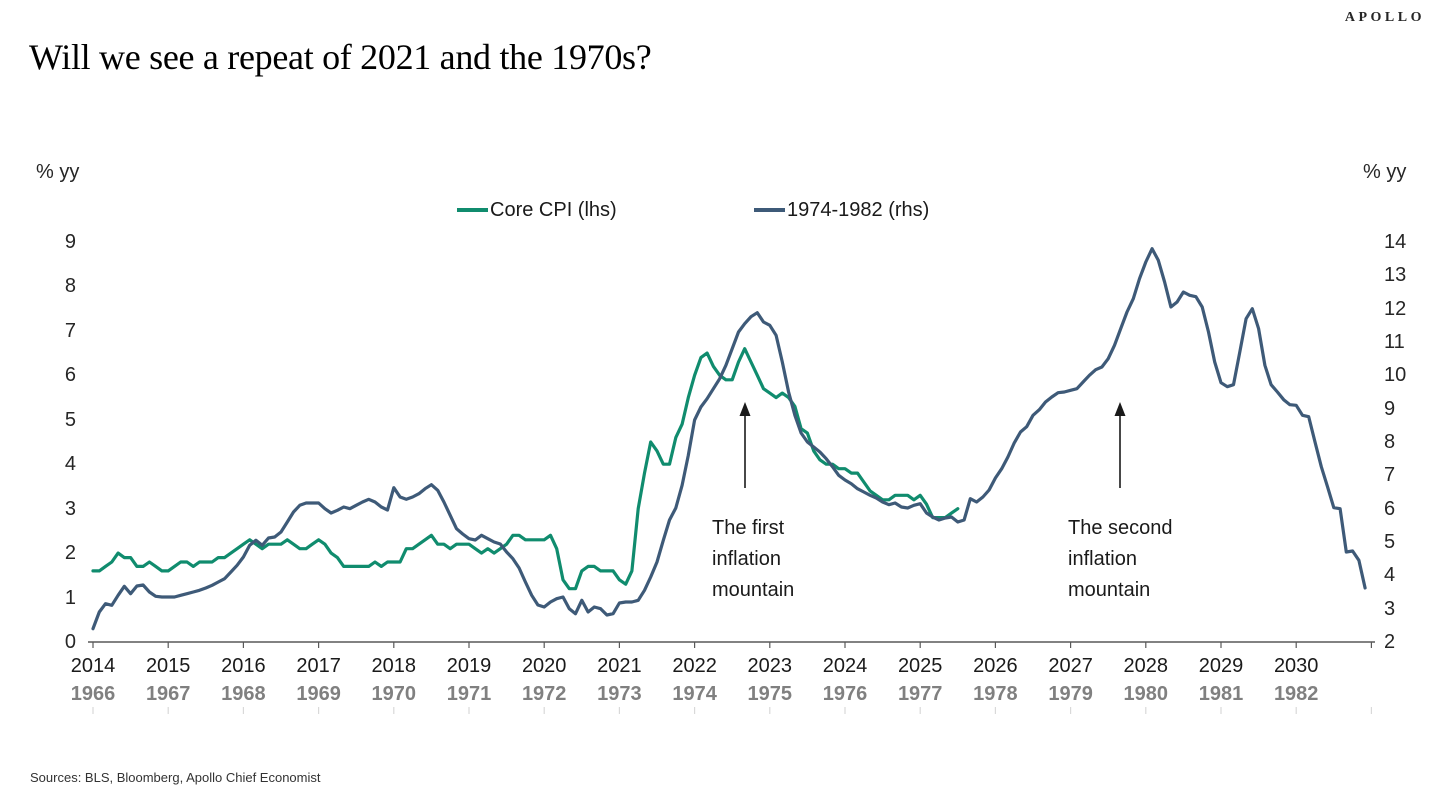 Image resolution: width=1439 pixels, height=796 pixels. I want to click on right-axis-tick-label: 14, so click(1395, 242).